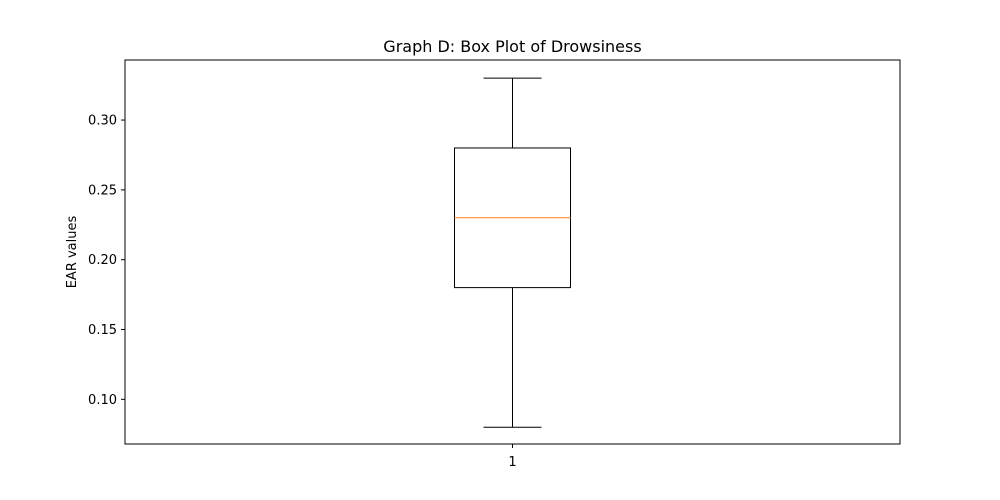 Image resolution: width=1000 pixels, height=500 pixels. I want to click on y-tick-label: 0.15, so click(102, 330).